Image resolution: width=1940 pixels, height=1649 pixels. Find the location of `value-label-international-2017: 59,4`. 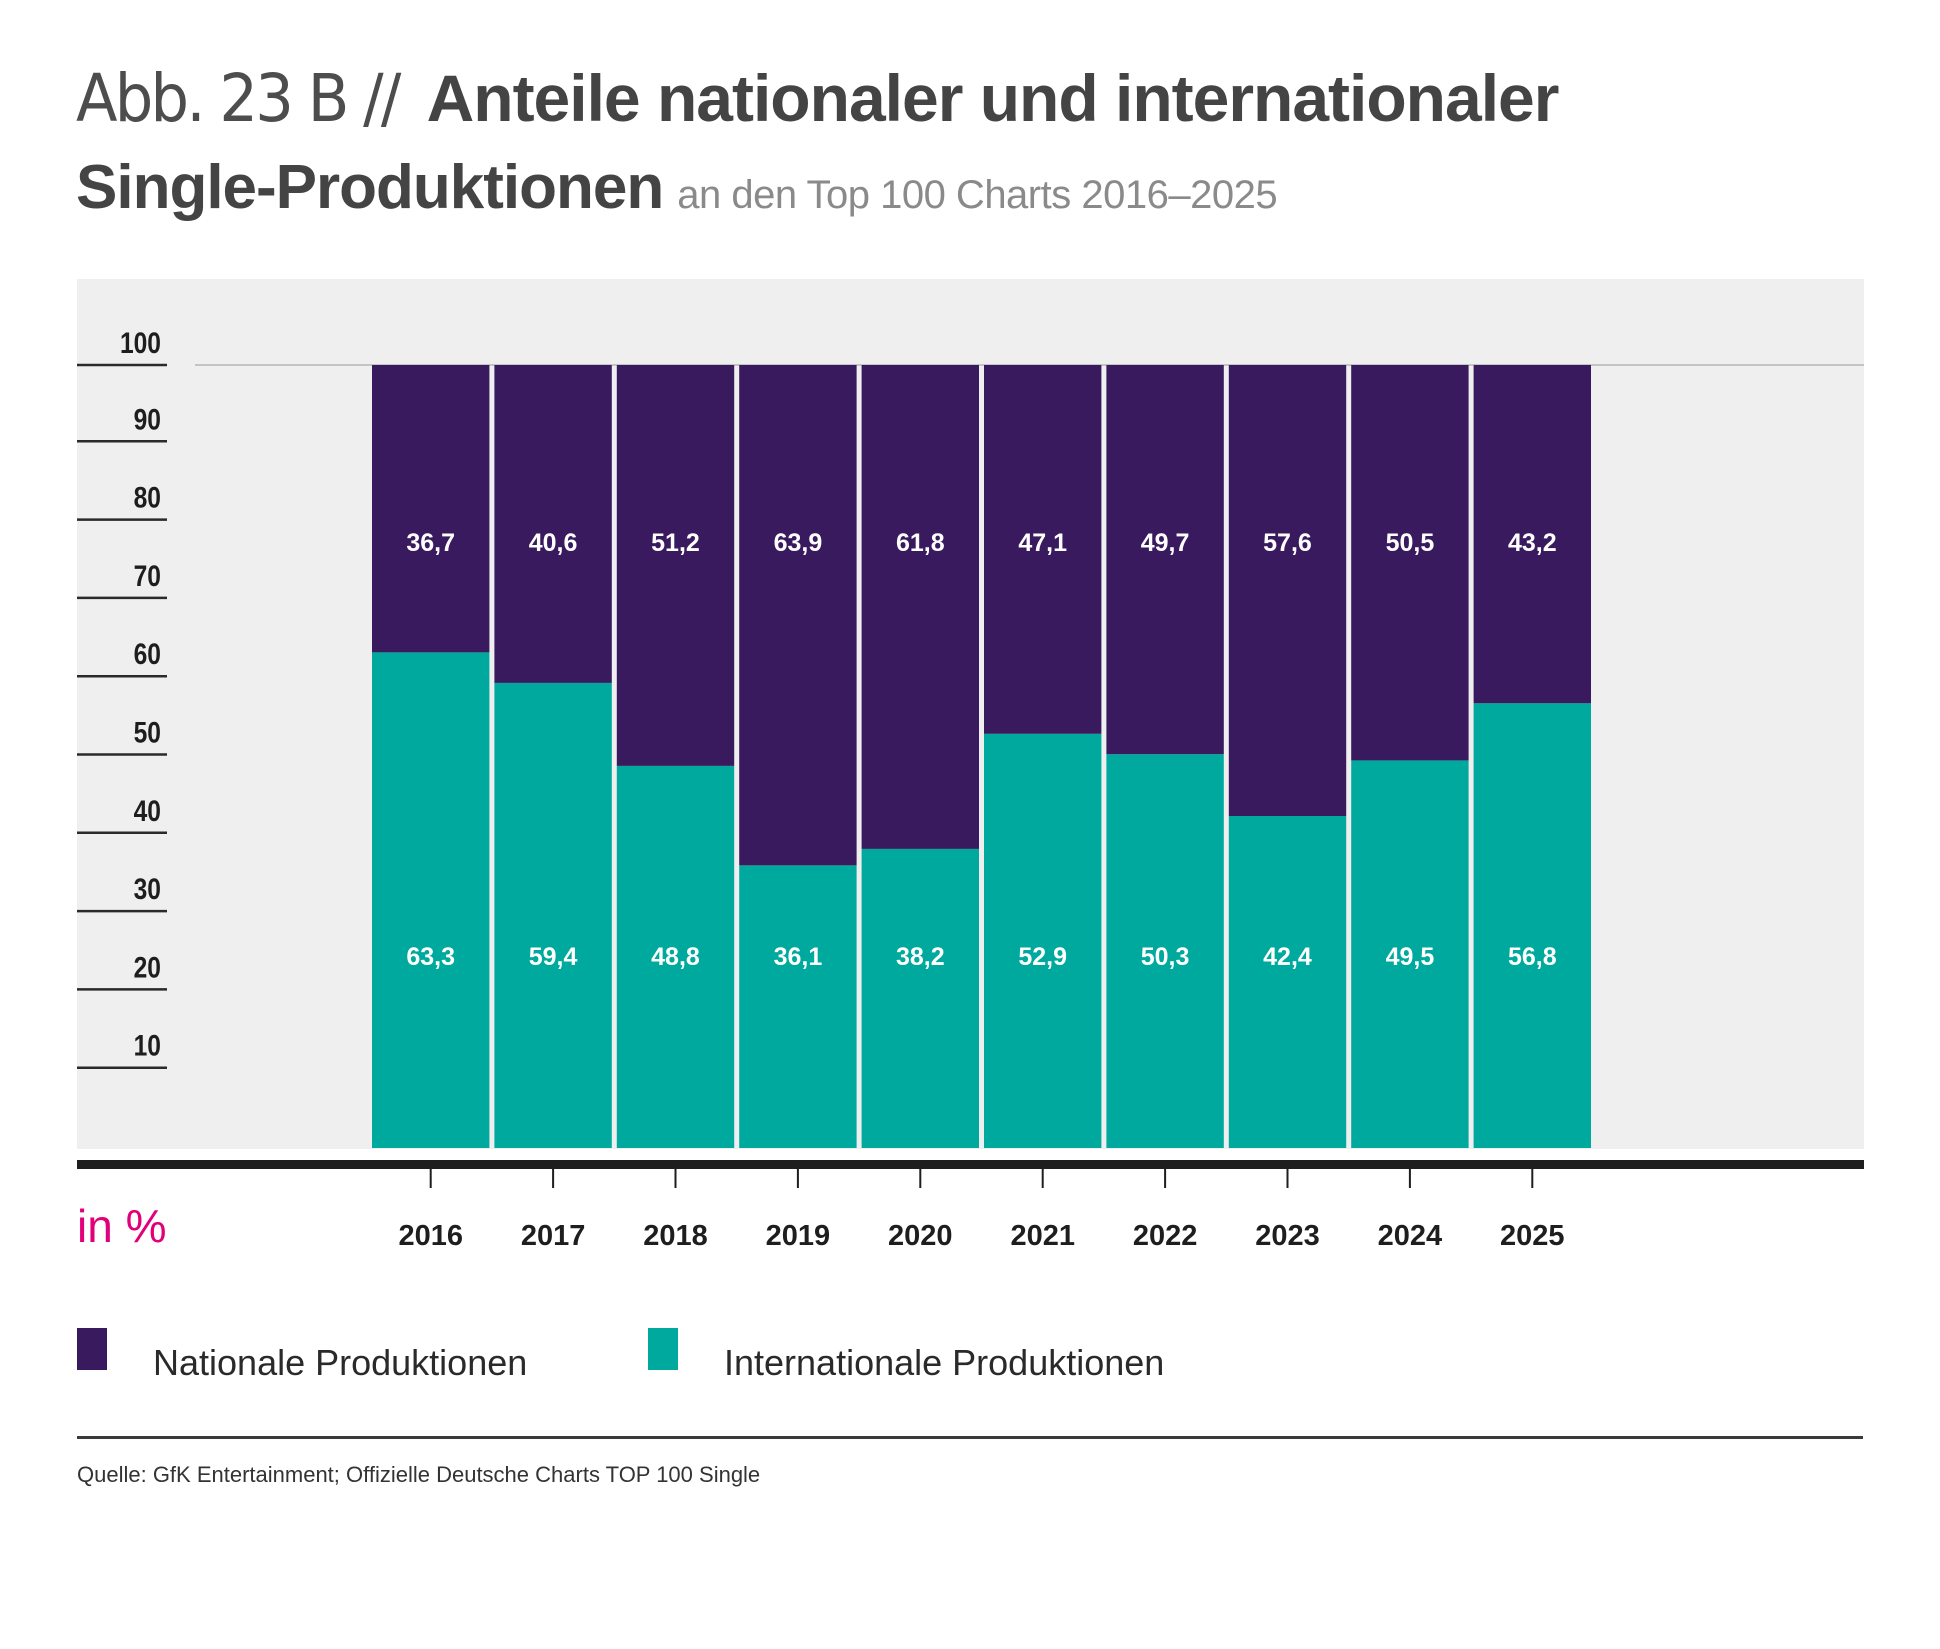

value-label-international-2017: 59,4 is located at coordinates (553, 957).